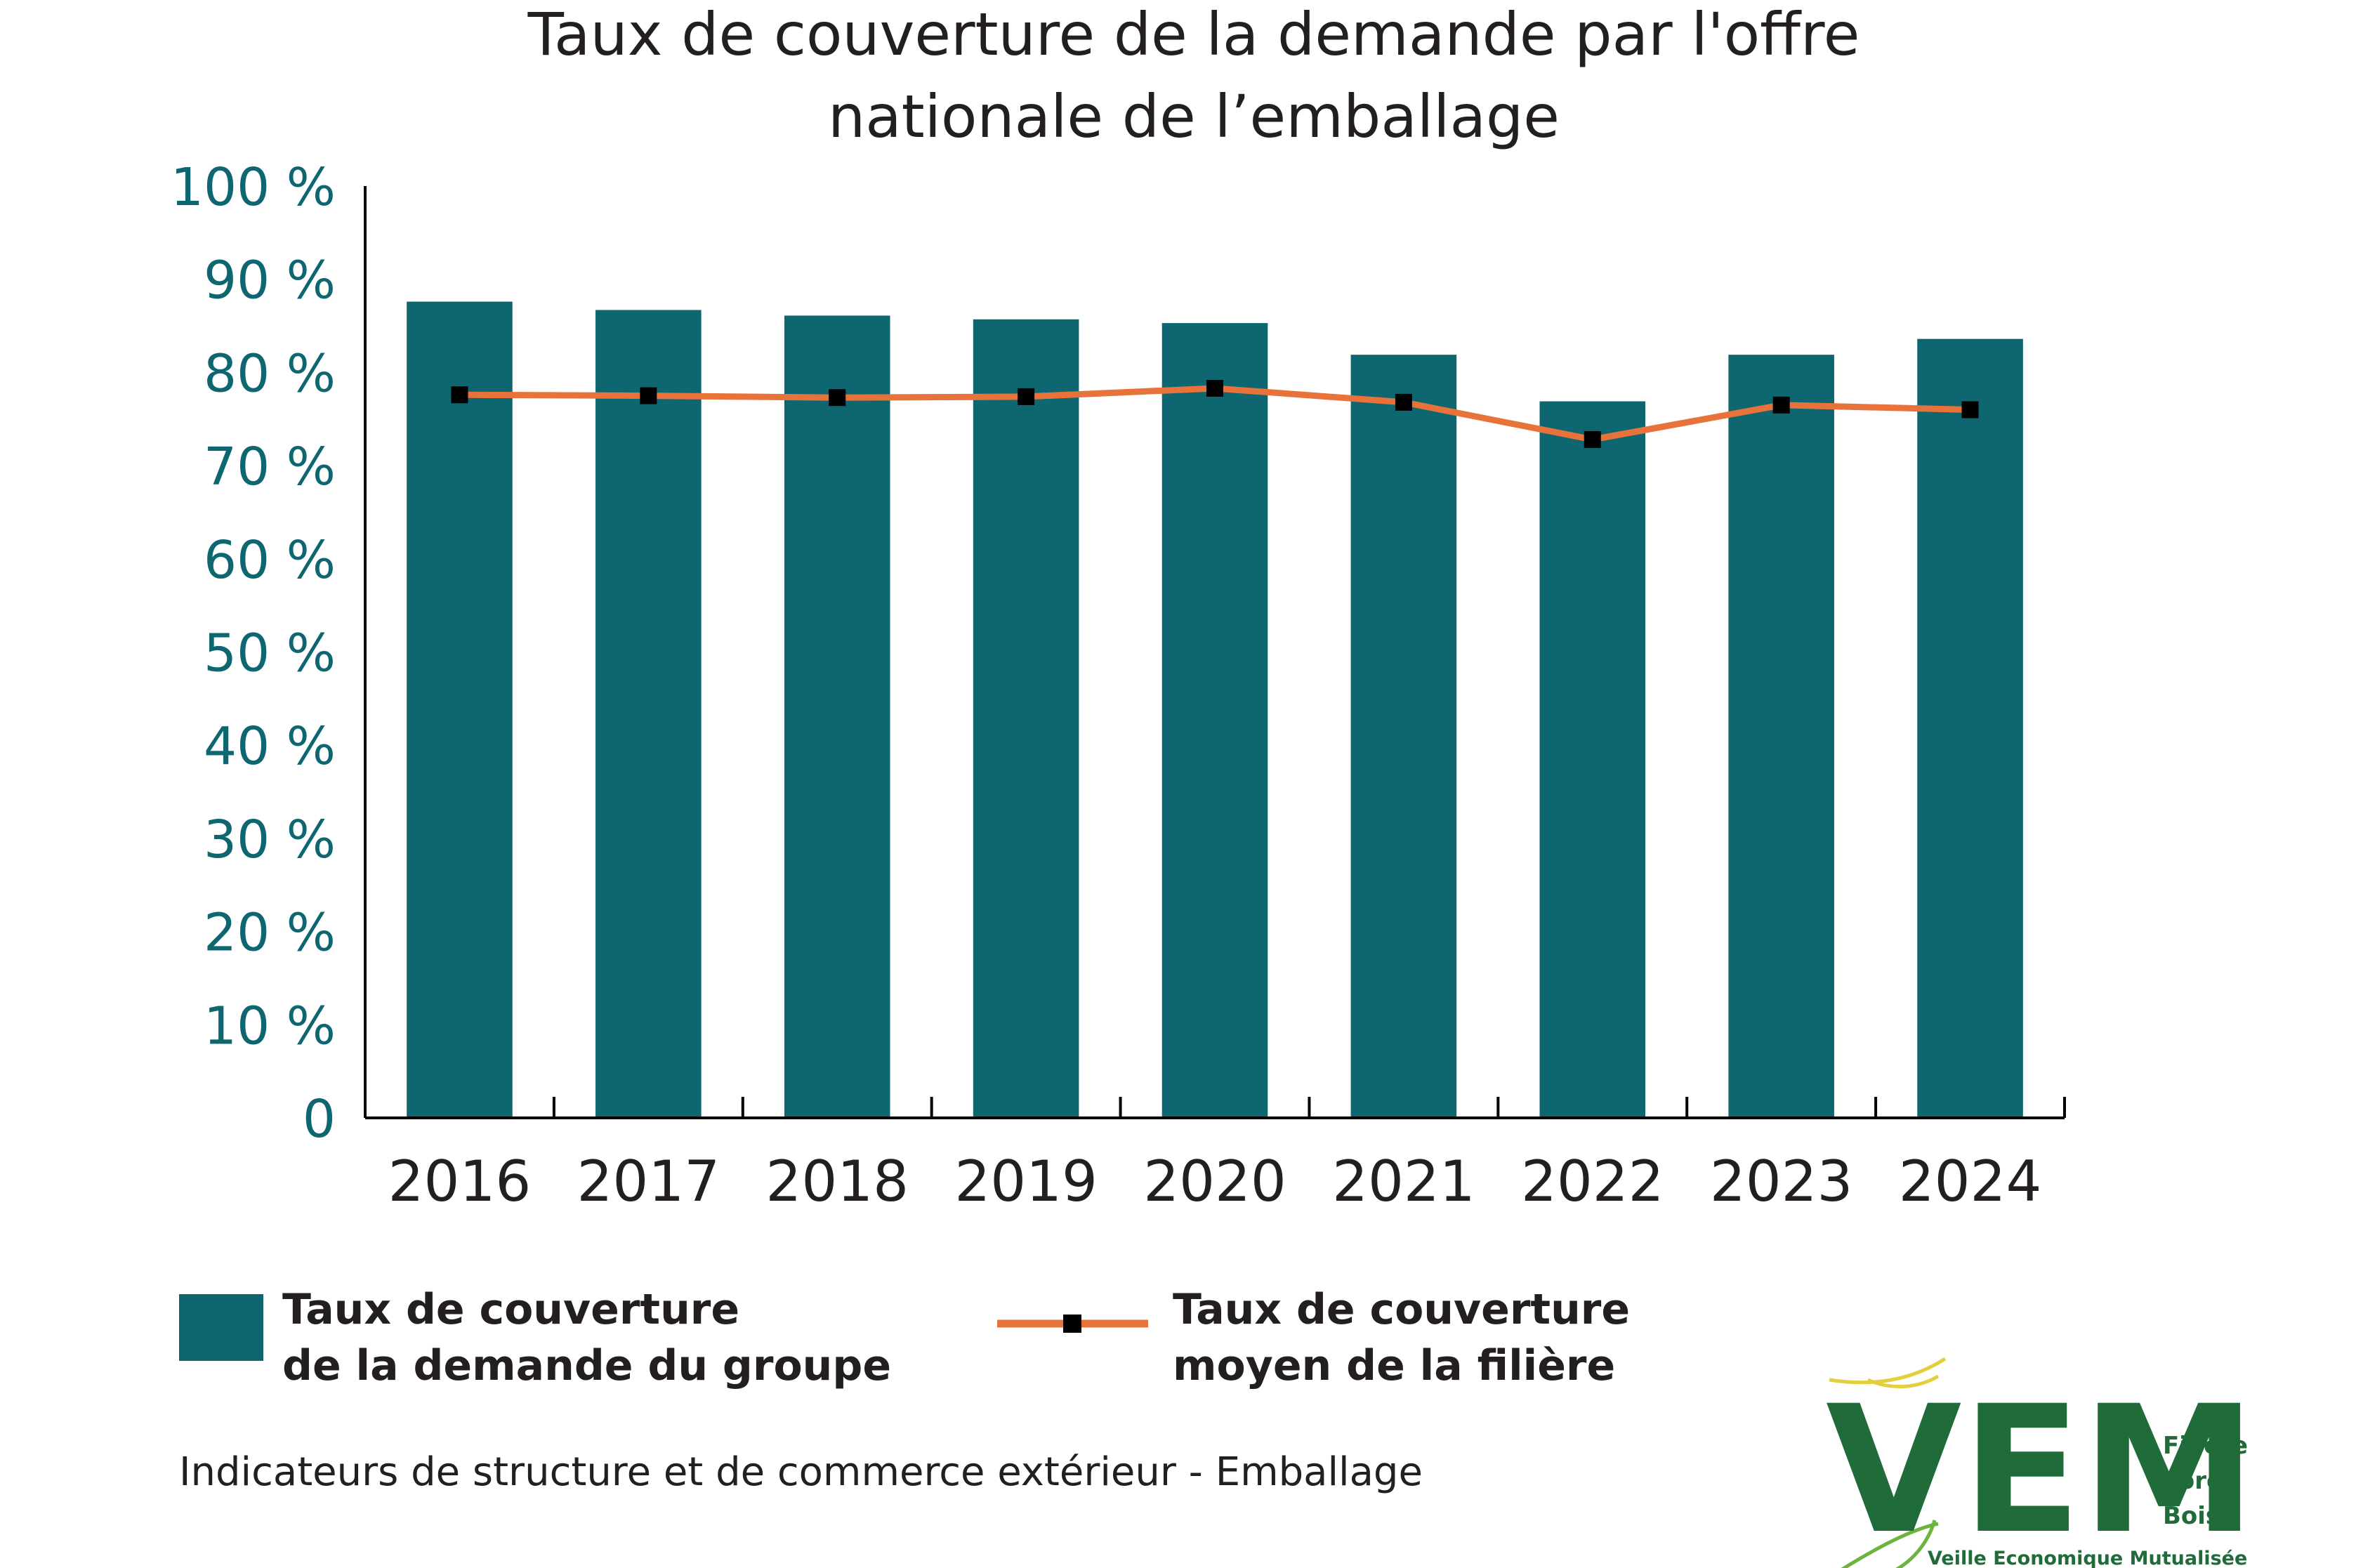 This screenshot has height=1568, width=2363. What do you see at coordinates (319, 1119) in the screenshot?
I see `y-tick-label: 0` at bounding box center [319, 1119].